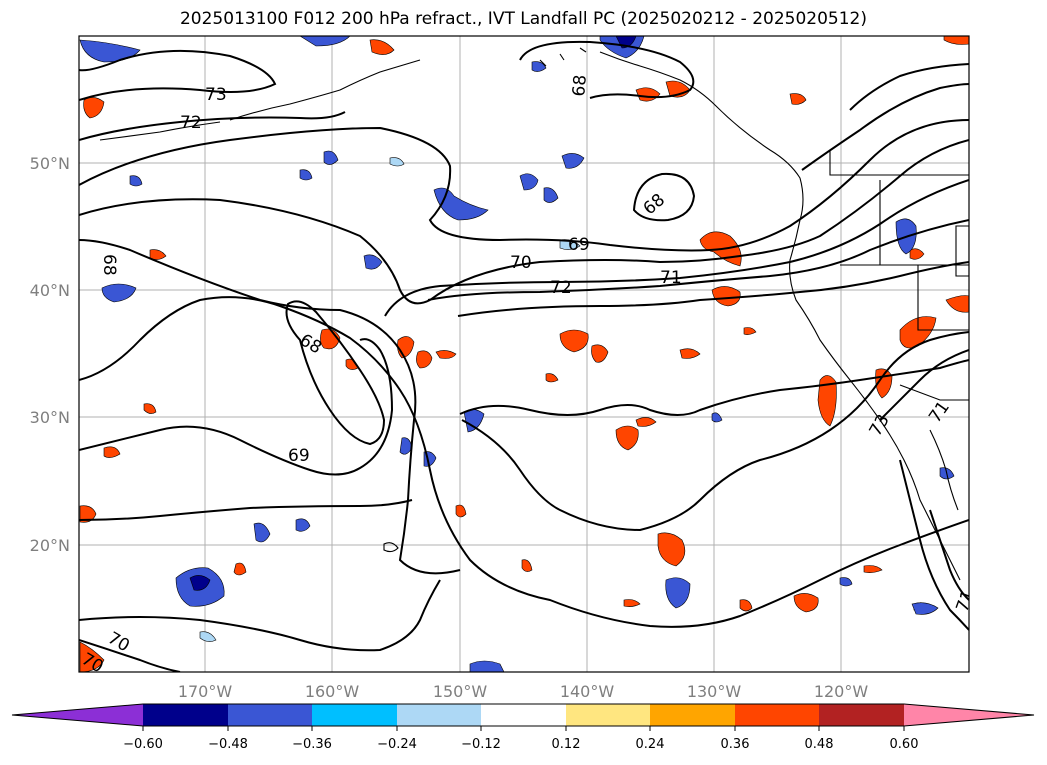 This screenshot has height=765, width=1047. Describe the element at coordinates (523, 691) in the screenshot. I see `longitude-labels: 170°W 160°W 150°W 140°W 130°W 120°W` at that location.